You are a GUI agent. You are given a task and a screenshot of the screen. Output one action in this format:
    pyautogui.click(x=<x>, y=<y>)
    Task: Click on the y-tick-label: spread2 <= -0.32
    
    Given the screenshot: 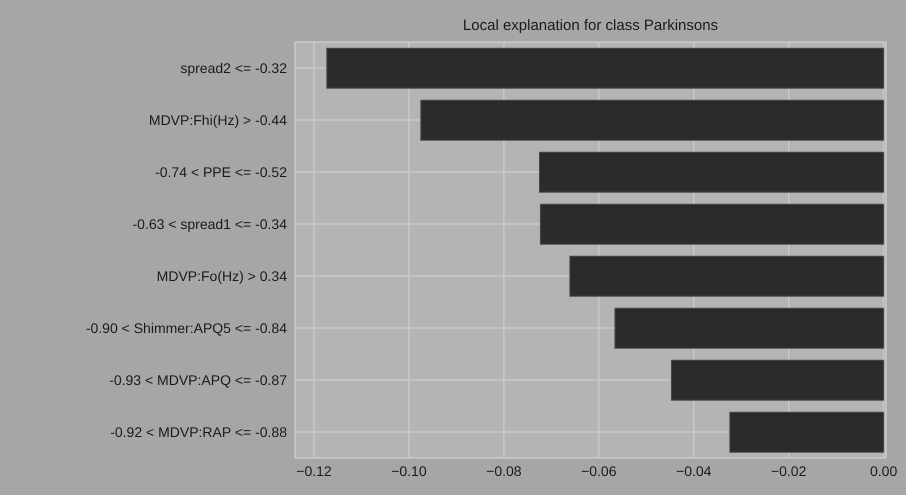 What is the action you would take?
    pyautogui.click(x=234, y=68)
    